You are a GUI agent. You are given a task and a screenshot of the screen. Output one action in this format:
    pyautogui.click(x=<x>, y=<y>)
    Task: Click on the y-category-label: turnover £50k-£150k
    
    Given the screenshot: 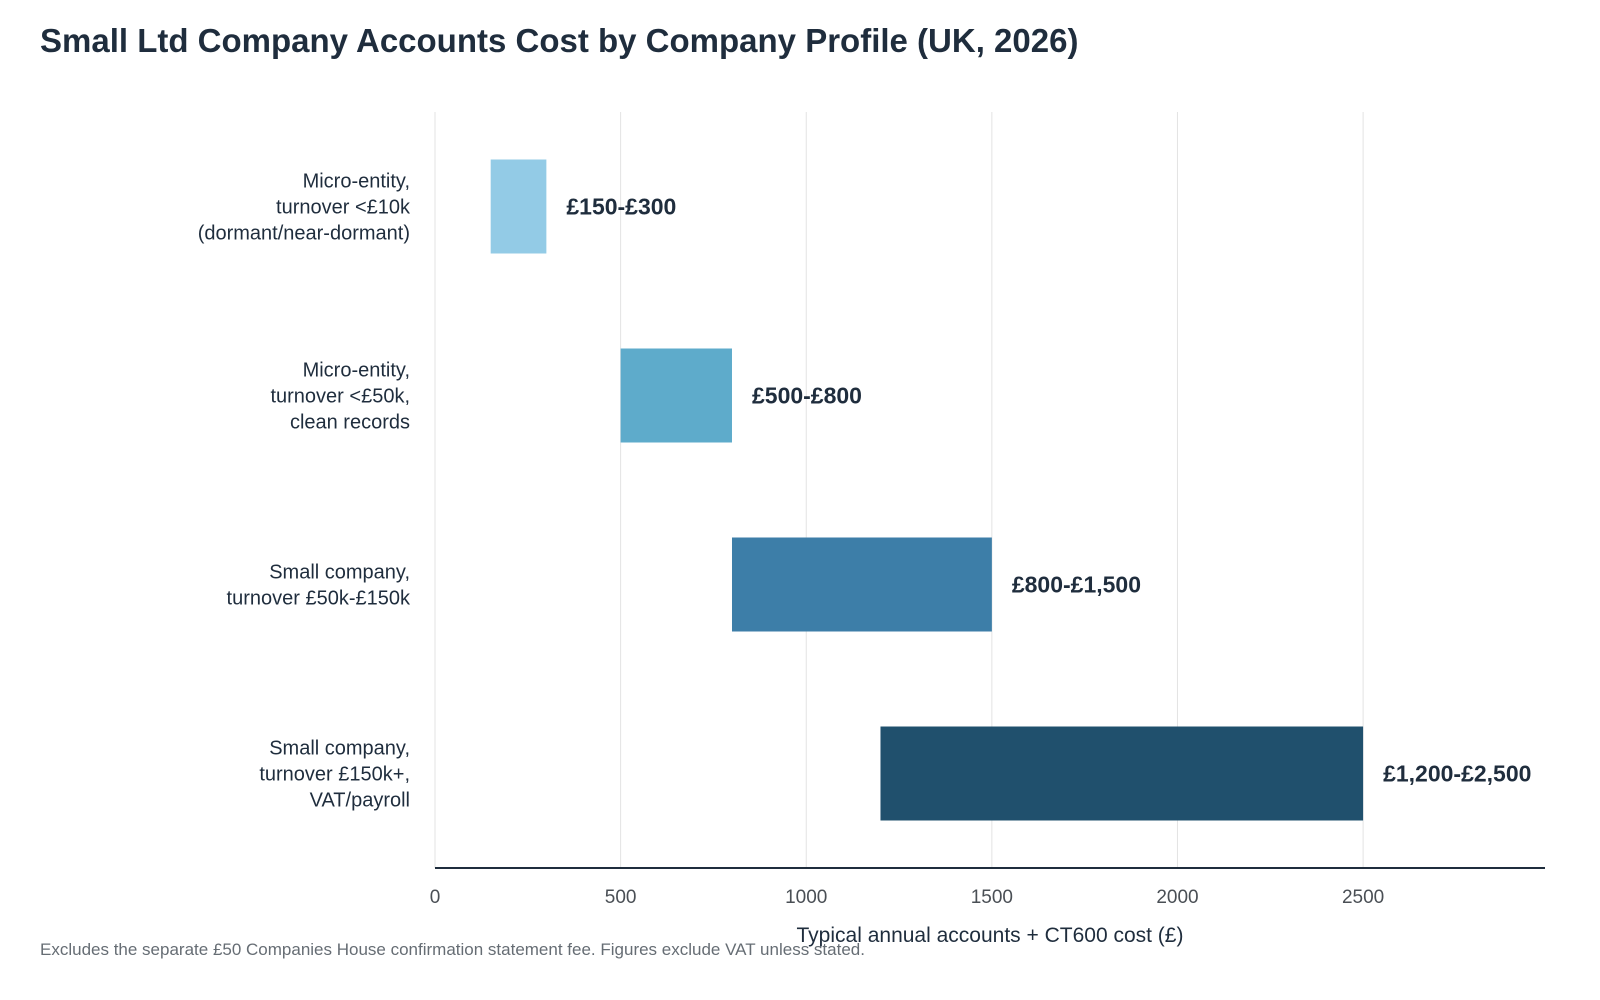 What is the action you would take?
    pyautogui.click(x=319, y=599)
    